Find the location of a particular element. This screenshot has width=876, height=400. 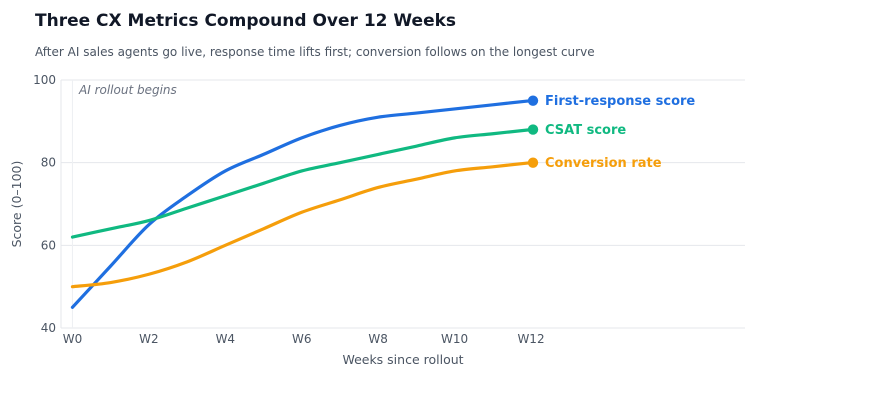

x-axis-ticks: W0 W2 W4 W6 W8 W10 W12 is located at coordinates (304, 339).